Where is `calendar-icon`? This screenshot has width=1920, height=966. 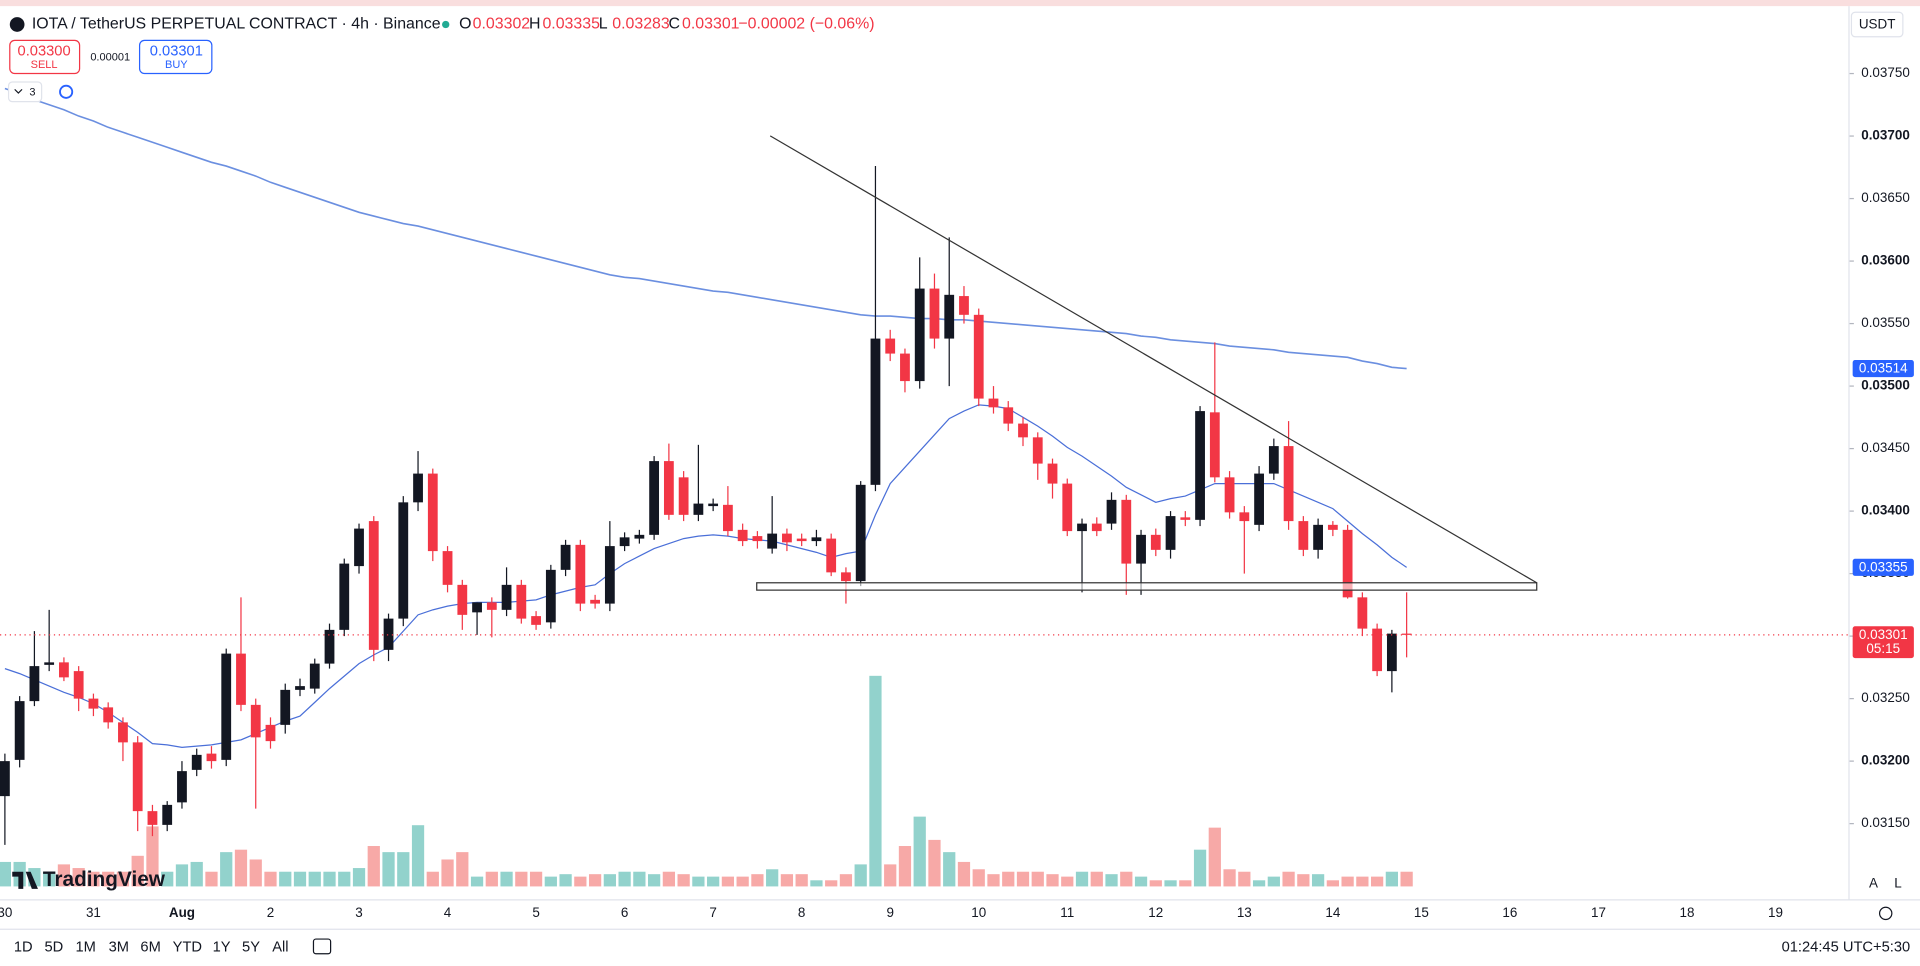
calendar-icon is located at coordinates (322, 946).